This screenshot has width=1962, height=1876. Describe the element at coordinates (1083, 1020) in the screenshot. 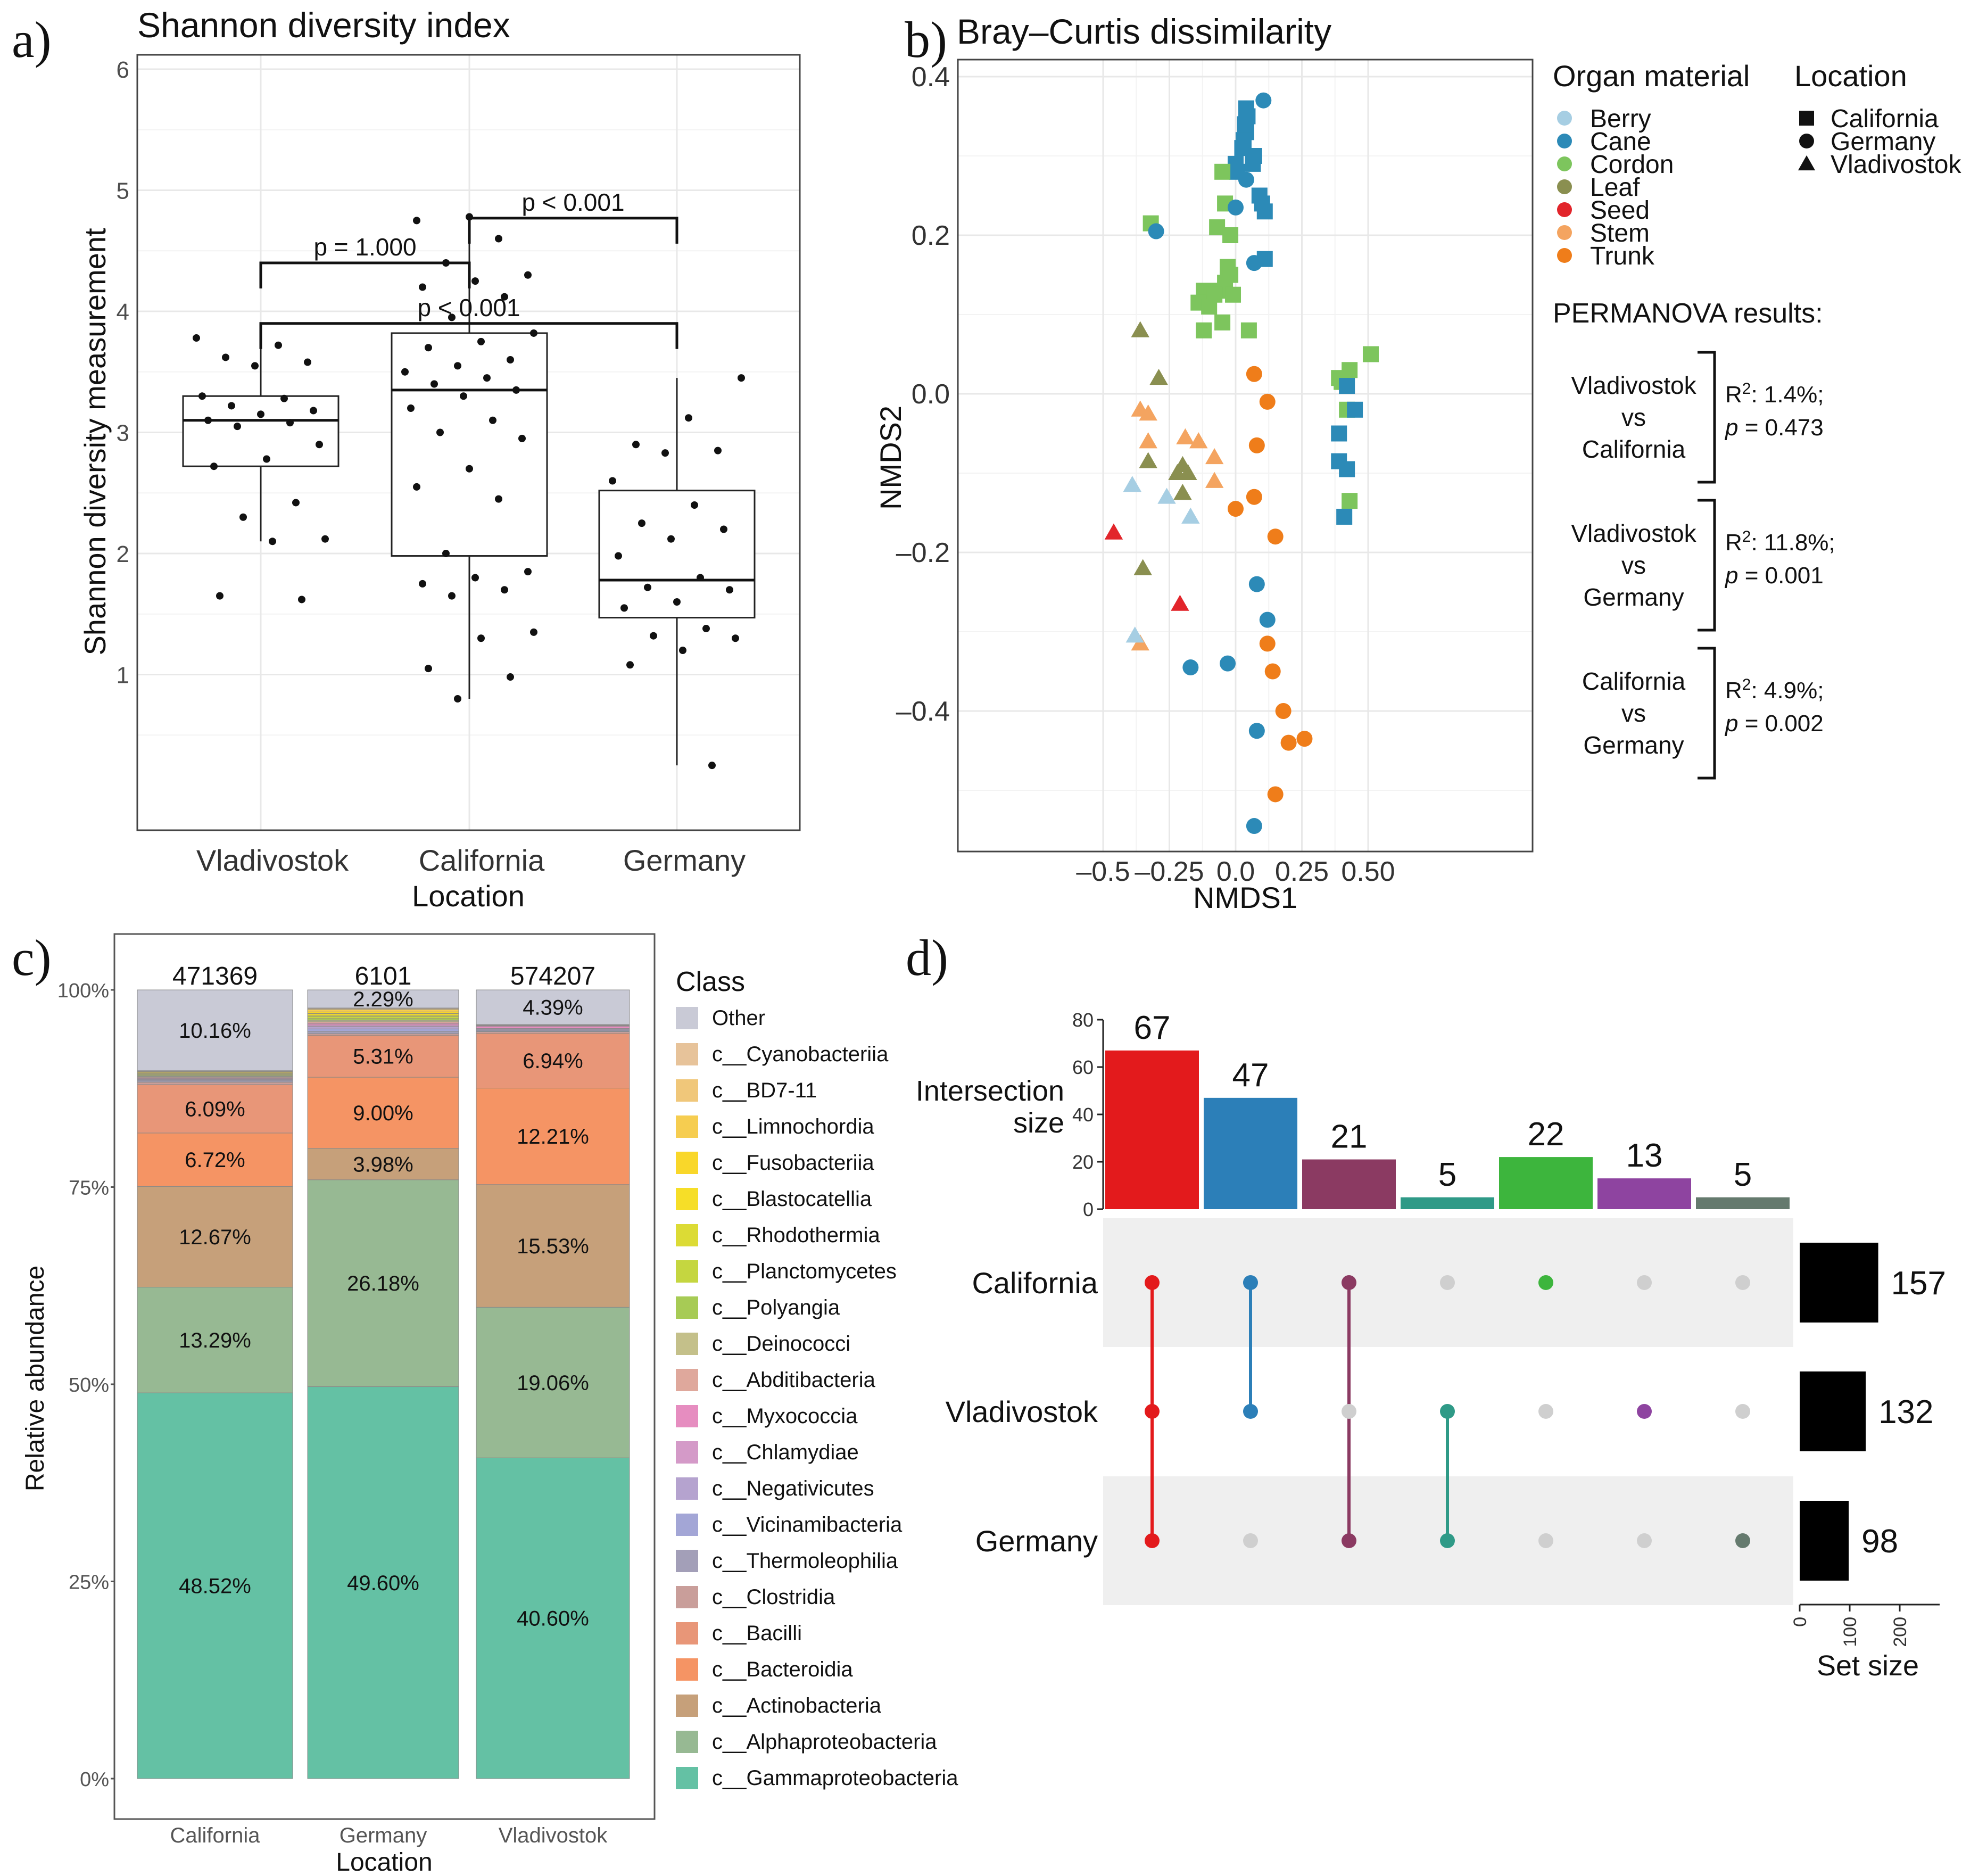

I see `y-tick-label: 80` at that location.